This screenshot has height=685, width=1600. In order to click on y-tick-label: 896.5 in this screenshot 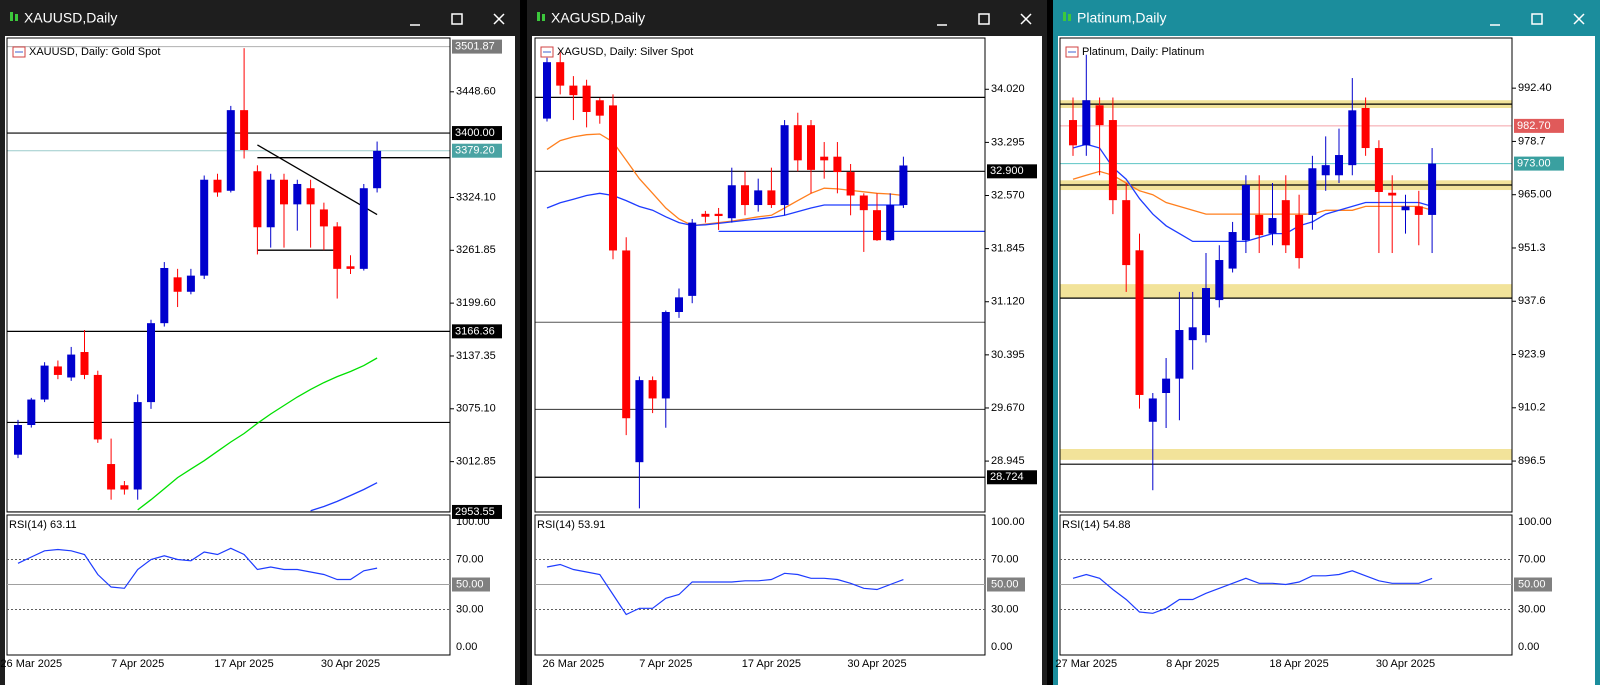, I will do `click(1532, 461)`.